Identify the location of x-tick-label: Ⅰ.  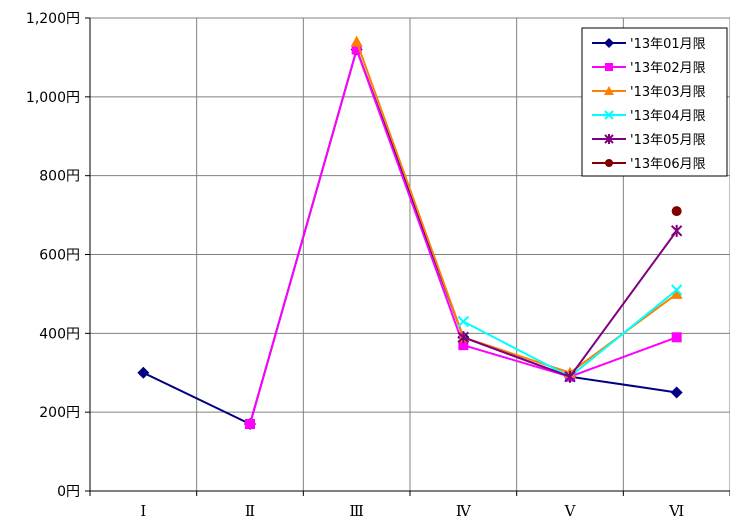
(143, 511).